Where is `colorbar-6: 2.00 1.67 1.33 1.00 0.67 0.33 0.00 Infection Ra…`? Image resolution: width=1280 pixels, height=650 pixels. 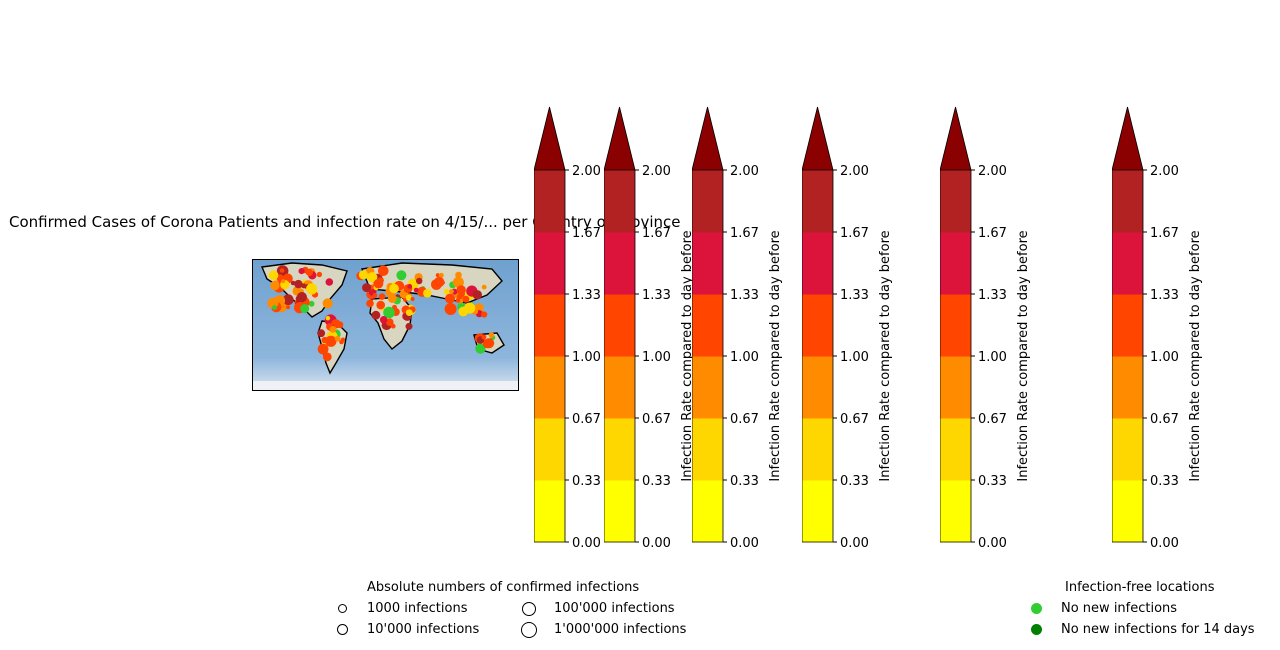 colorbar-6: 2.00 1.67 1.33 1.00 0.67 0.33 0.00 Infection Ra… is located at coordinates (1157, 328).